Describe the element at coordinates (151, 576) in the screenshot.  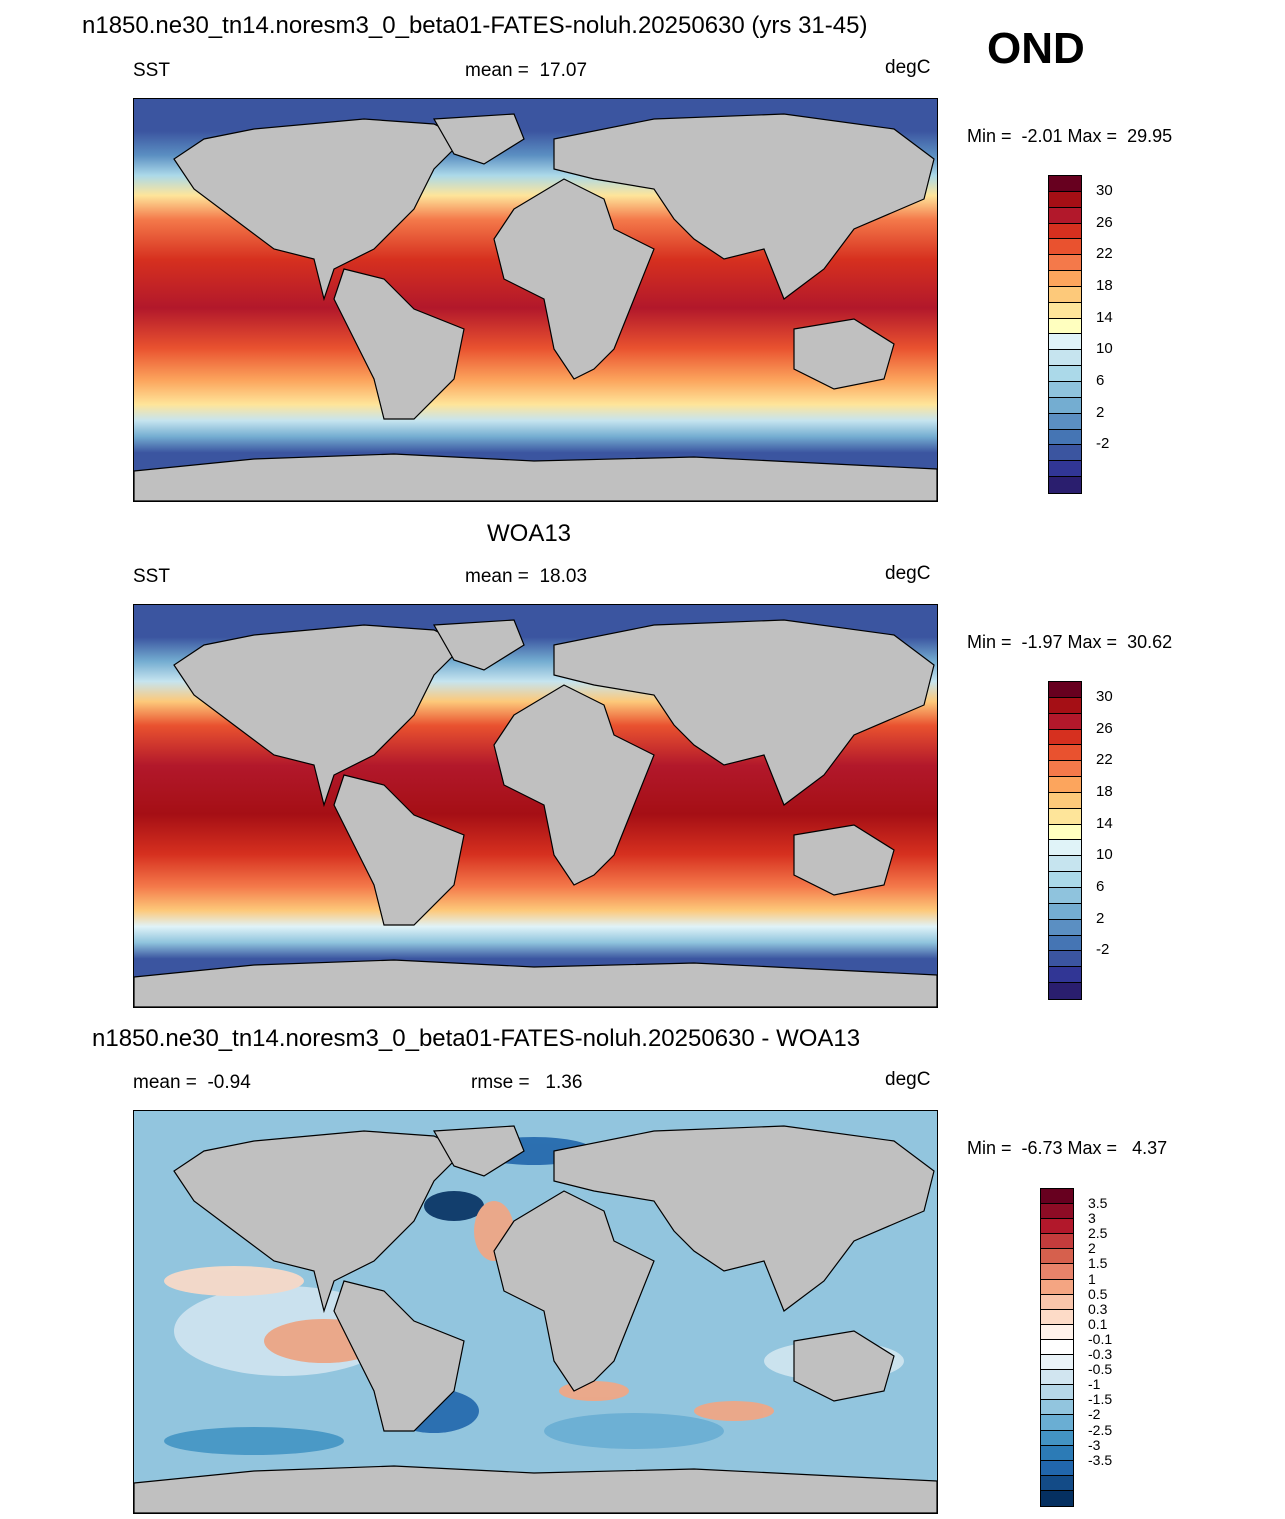
I see `panel2-variable-label: SST` at that location.